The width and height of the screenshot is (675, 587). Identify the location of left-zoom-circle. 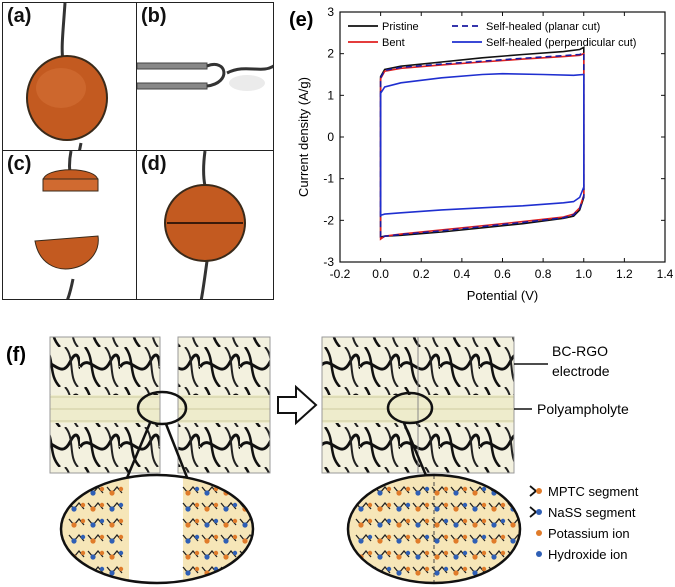
(162, 408).